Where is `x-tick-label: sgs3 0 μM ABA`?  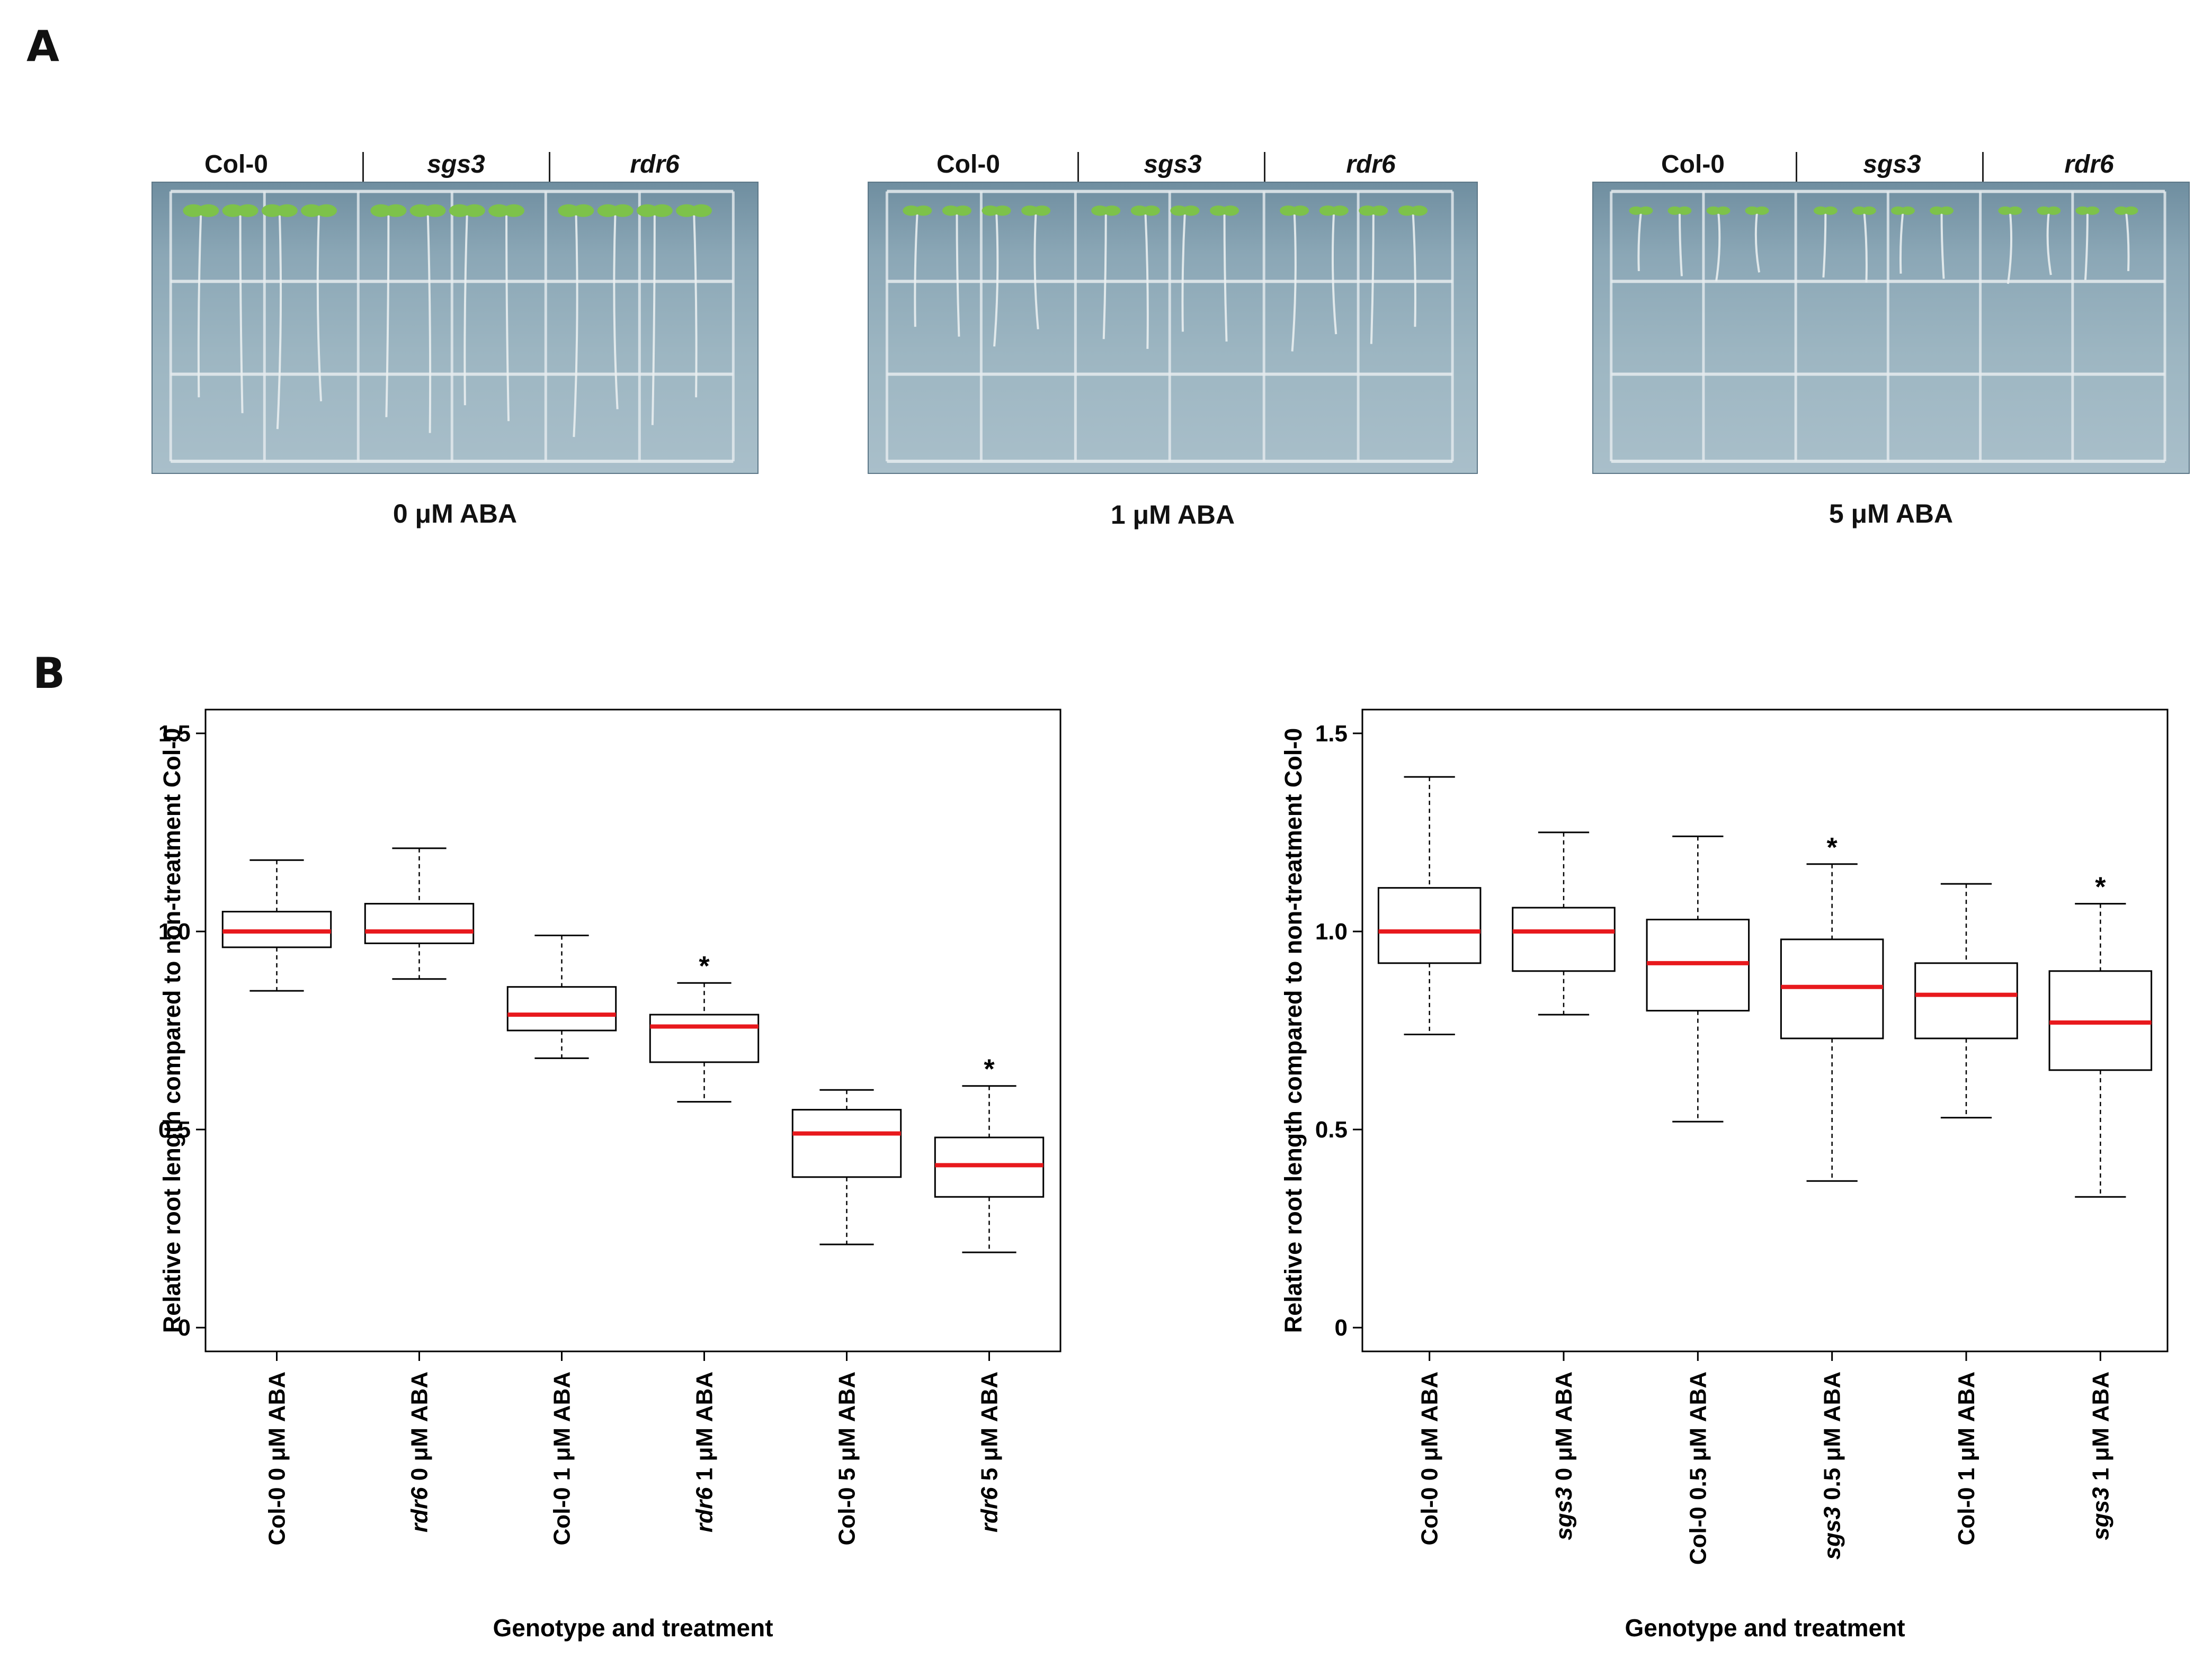 x-tick-label: sgs3 0 μM ABA is located at coordinates (1564, 1456).